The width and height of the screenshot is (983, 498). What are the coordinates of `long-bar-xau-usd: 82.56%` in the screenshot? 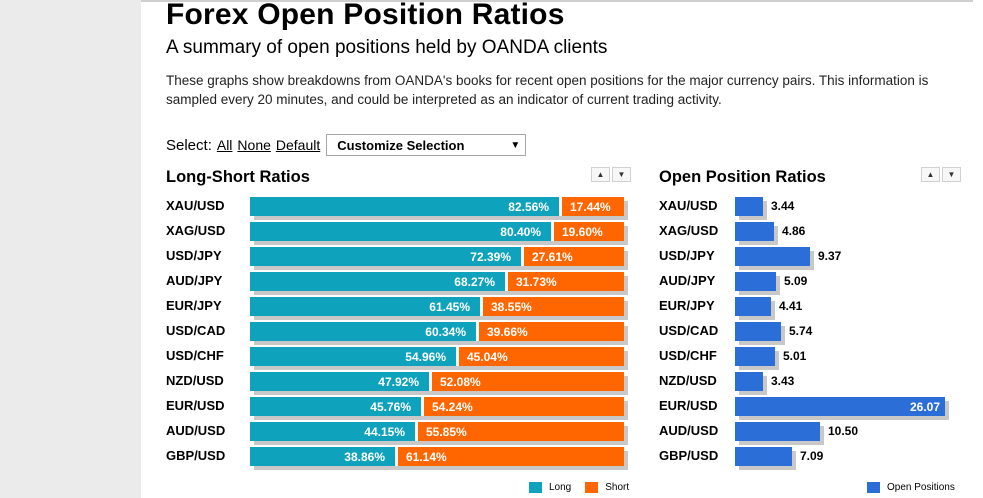 It's located at (404, 206).